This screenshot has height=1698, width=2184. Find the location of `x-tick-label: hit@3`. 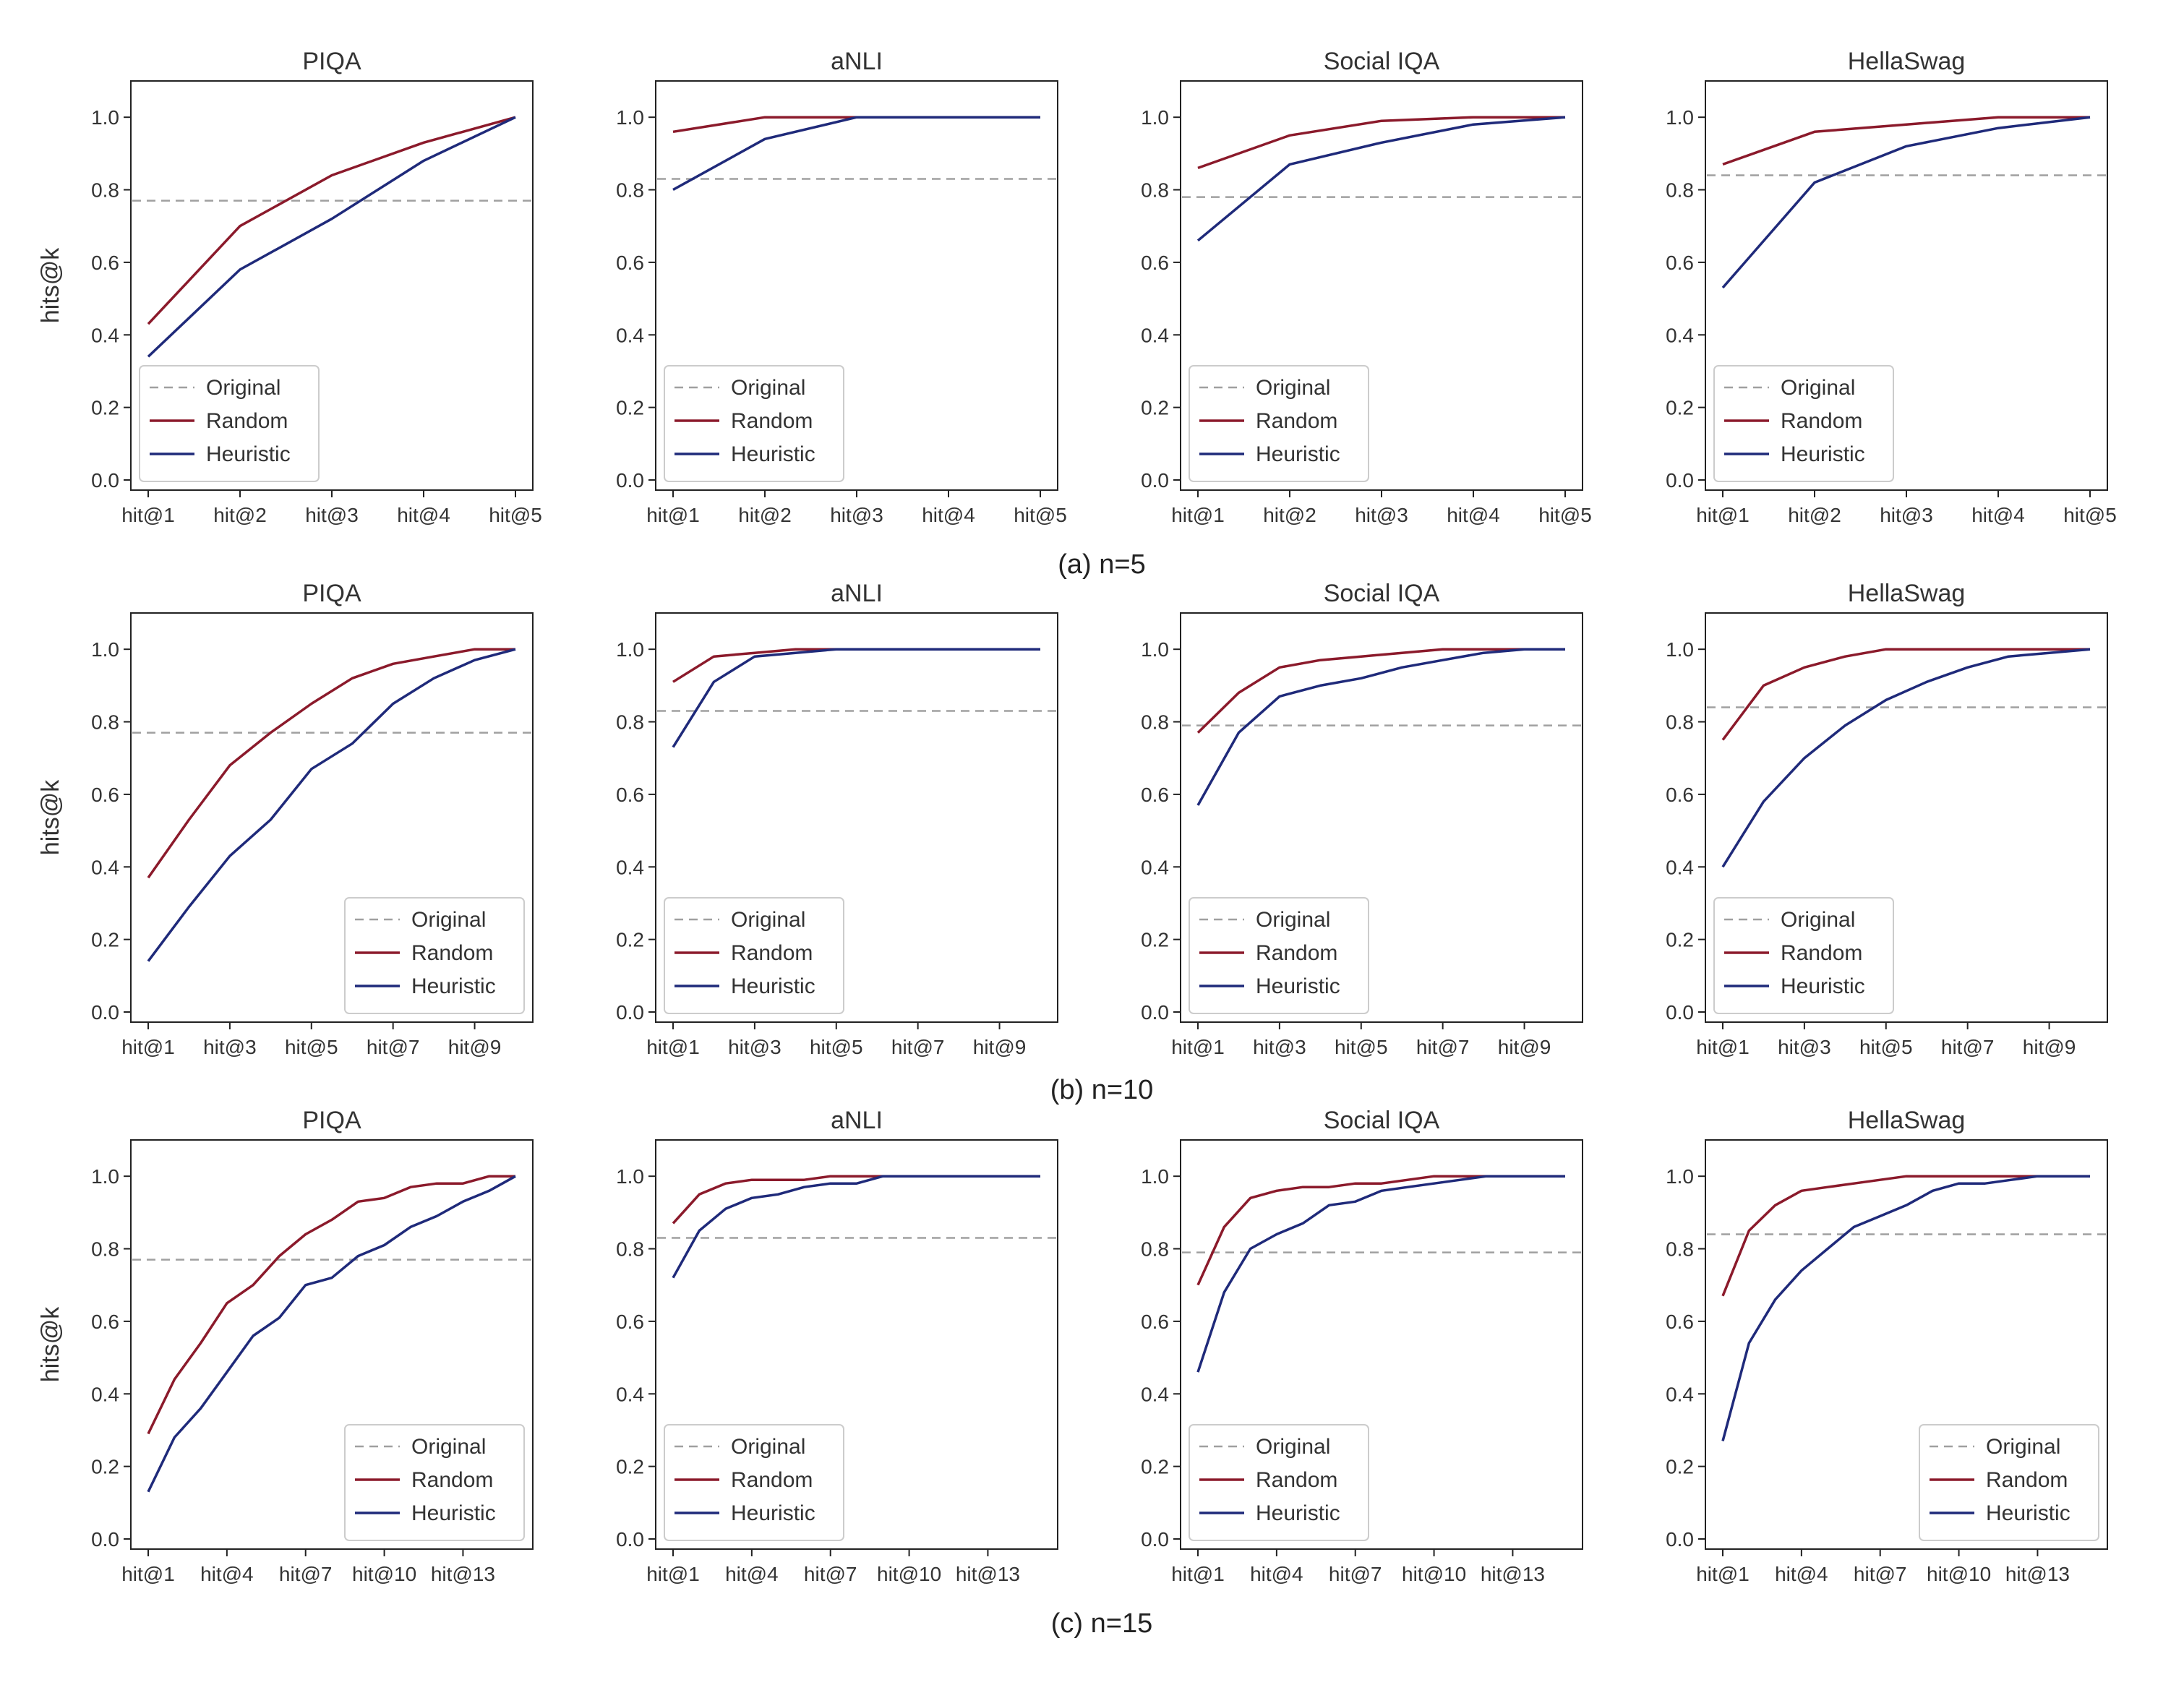

x-tick-label: hit@3 is located at coordinates (1907, 515).